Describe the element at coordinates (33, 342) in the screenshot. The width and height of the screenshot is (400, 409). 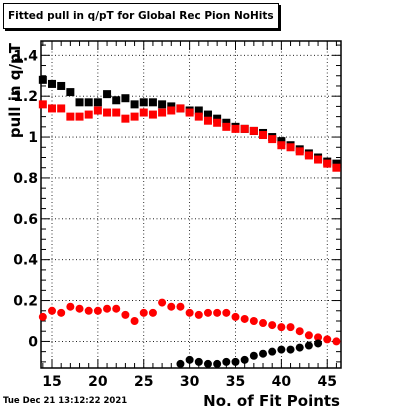
I see `y-tick-label: 0` at that location.